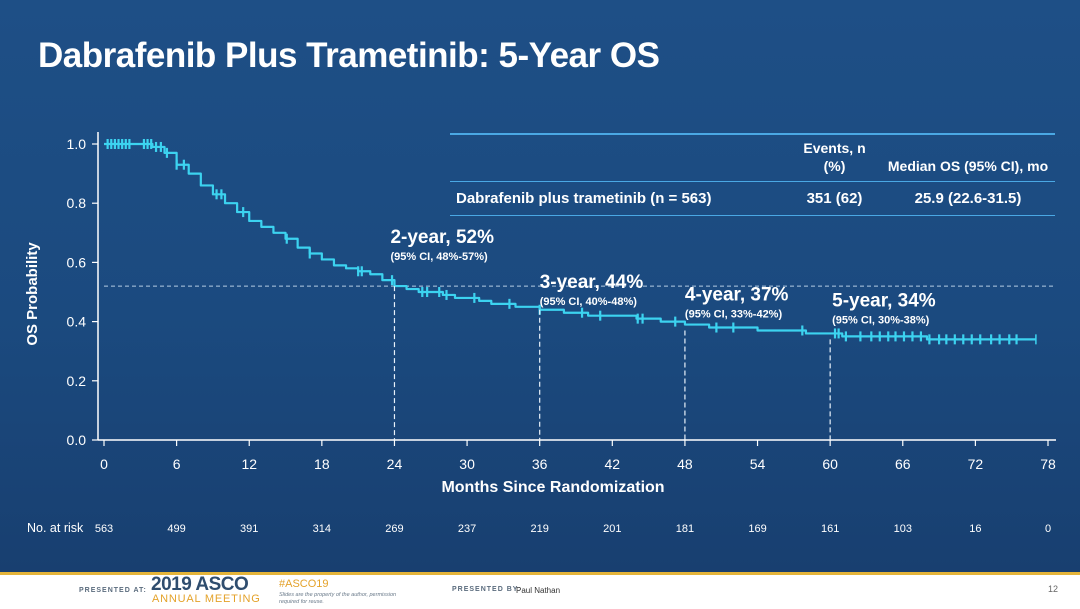 The width and height of the screenshot is (1080, 609). Describe the element at coordinates (975, 529) in the screenshot. I see `at-risk-value: 16` at that location.